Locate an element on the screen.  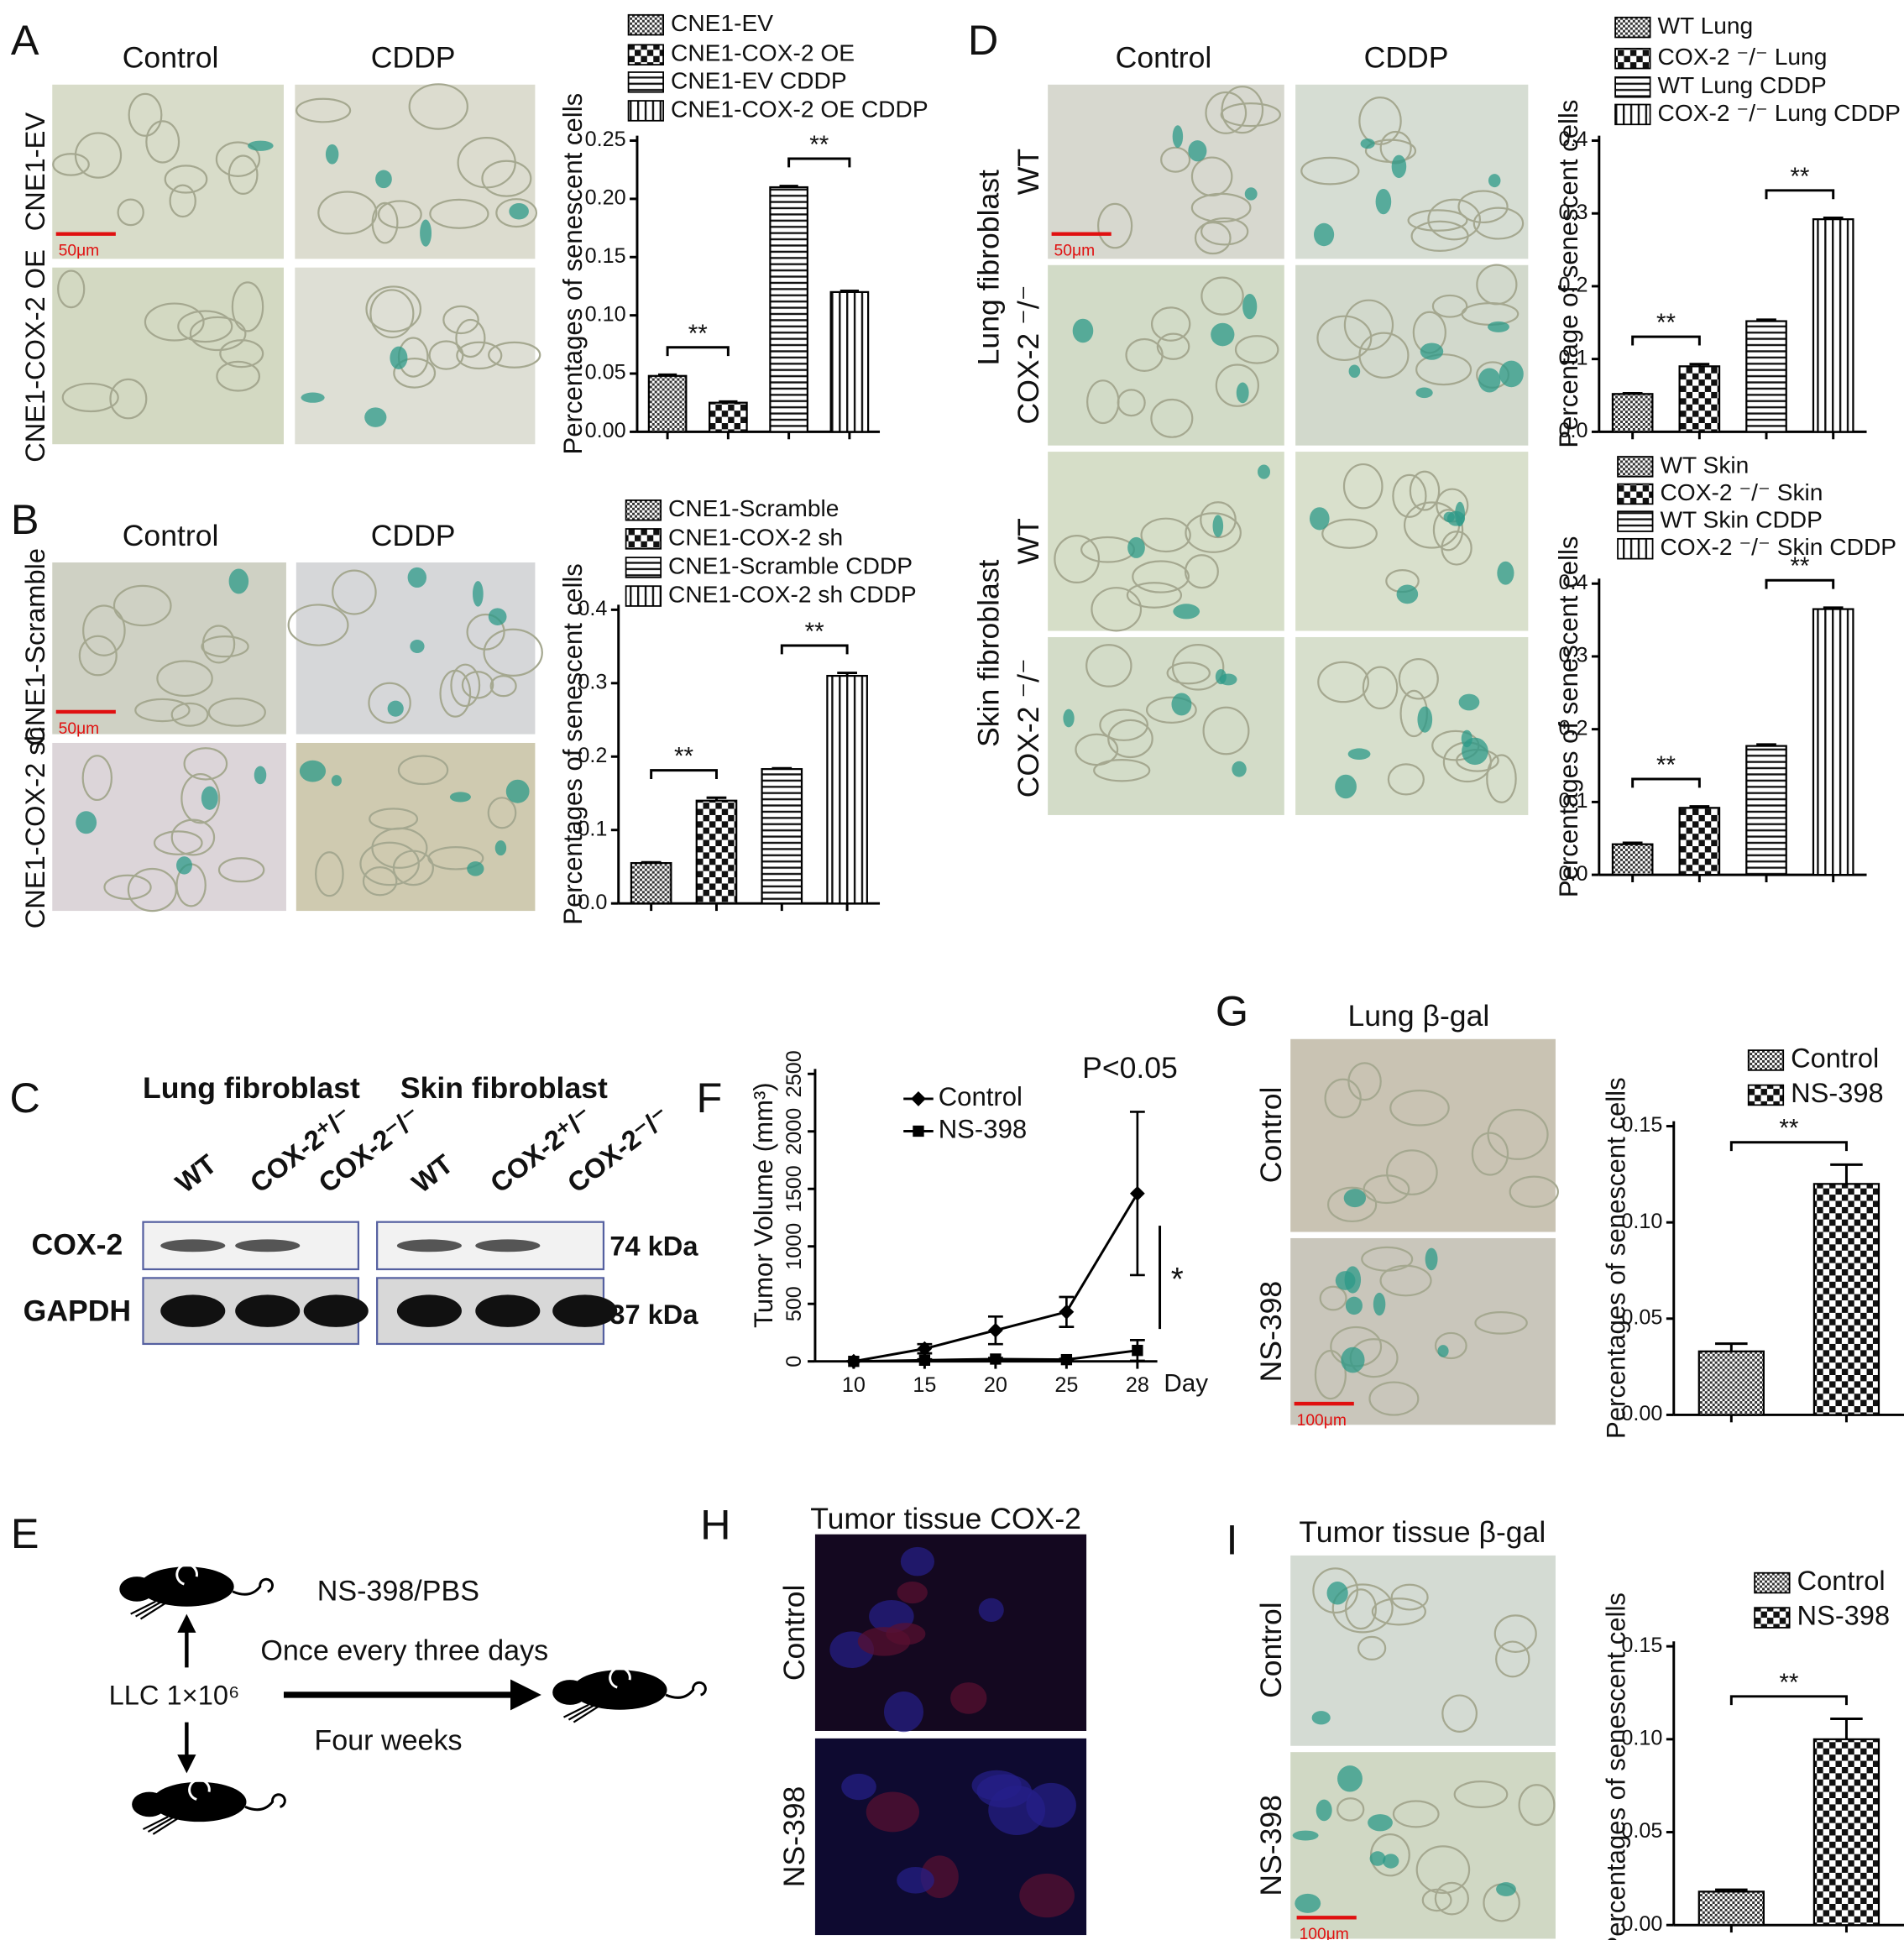
y-tick-label: 0.4 is located at coordinates (1573, 582).